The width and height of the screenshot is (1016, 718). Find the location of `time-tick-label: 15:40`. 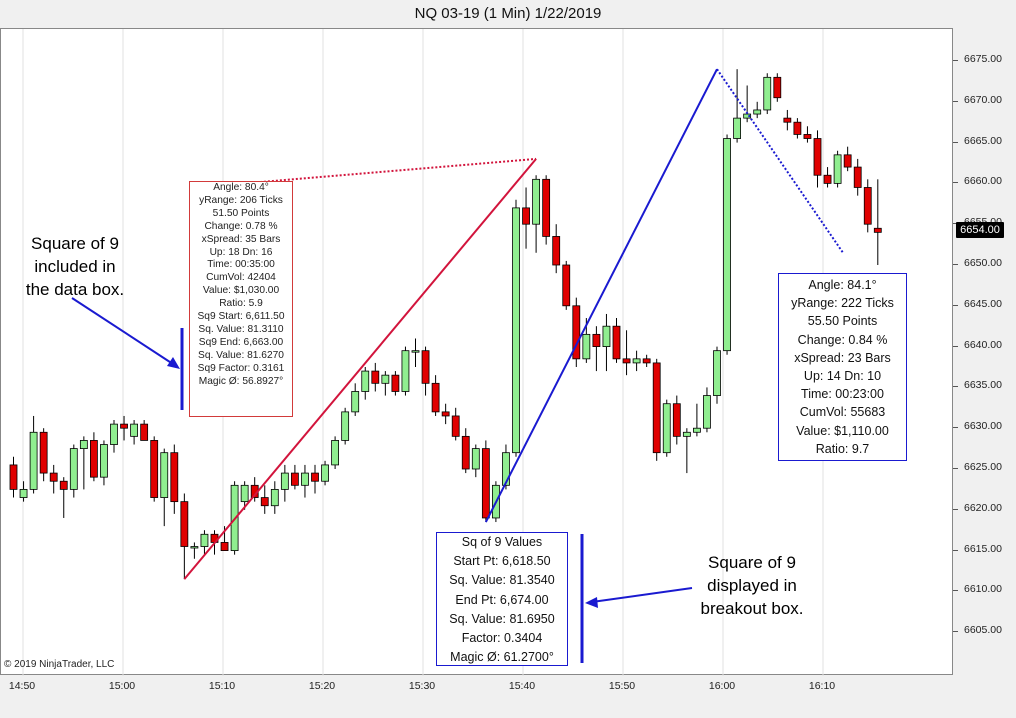

time-tick-label: 15:40 is located at coordinates (522, 686).